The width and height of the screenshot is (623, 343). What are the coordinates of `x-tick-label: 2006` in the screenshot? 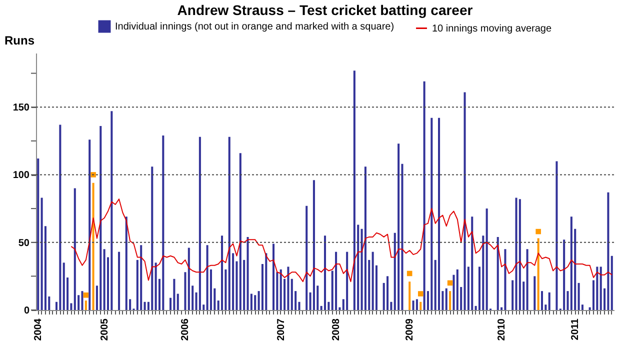 It's located at (186, 329).